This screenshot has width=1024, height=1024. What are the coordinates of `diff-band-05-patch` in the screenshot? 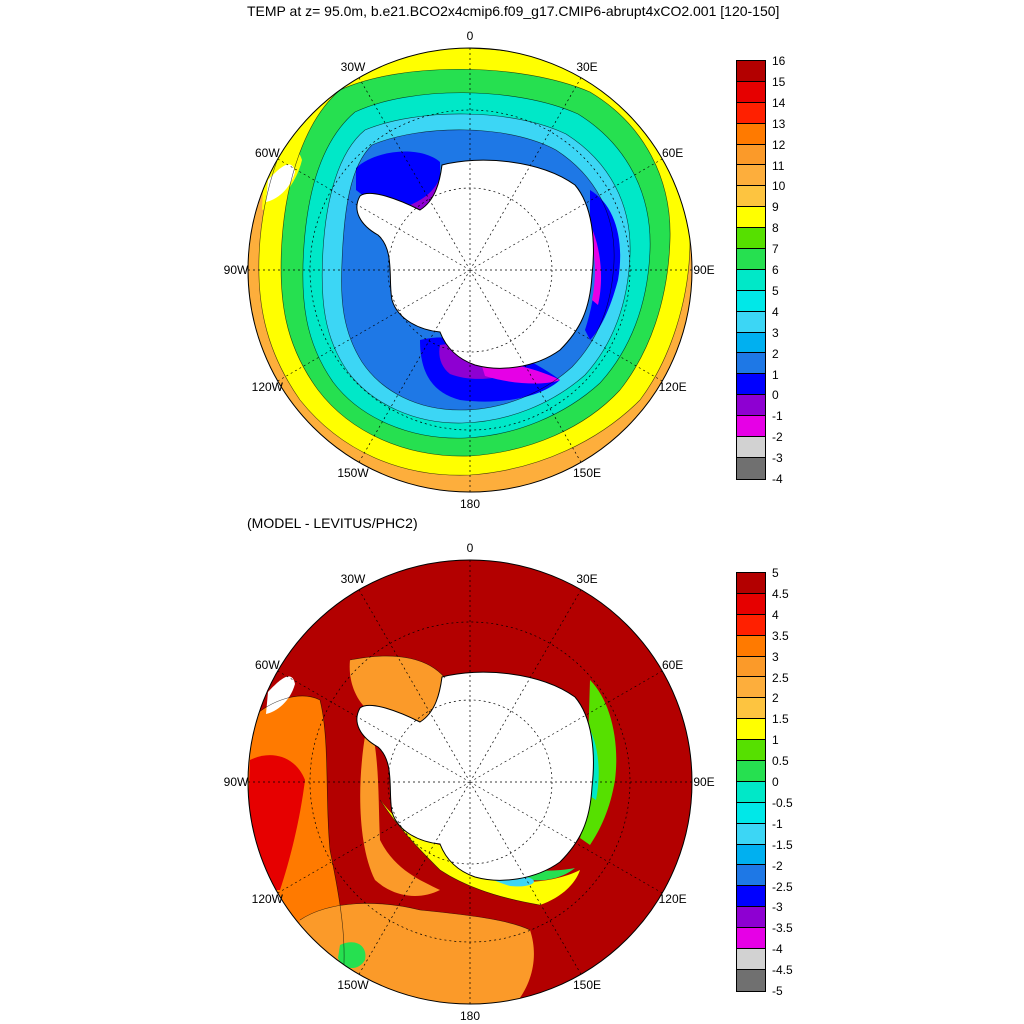 It's located at (352, 955).